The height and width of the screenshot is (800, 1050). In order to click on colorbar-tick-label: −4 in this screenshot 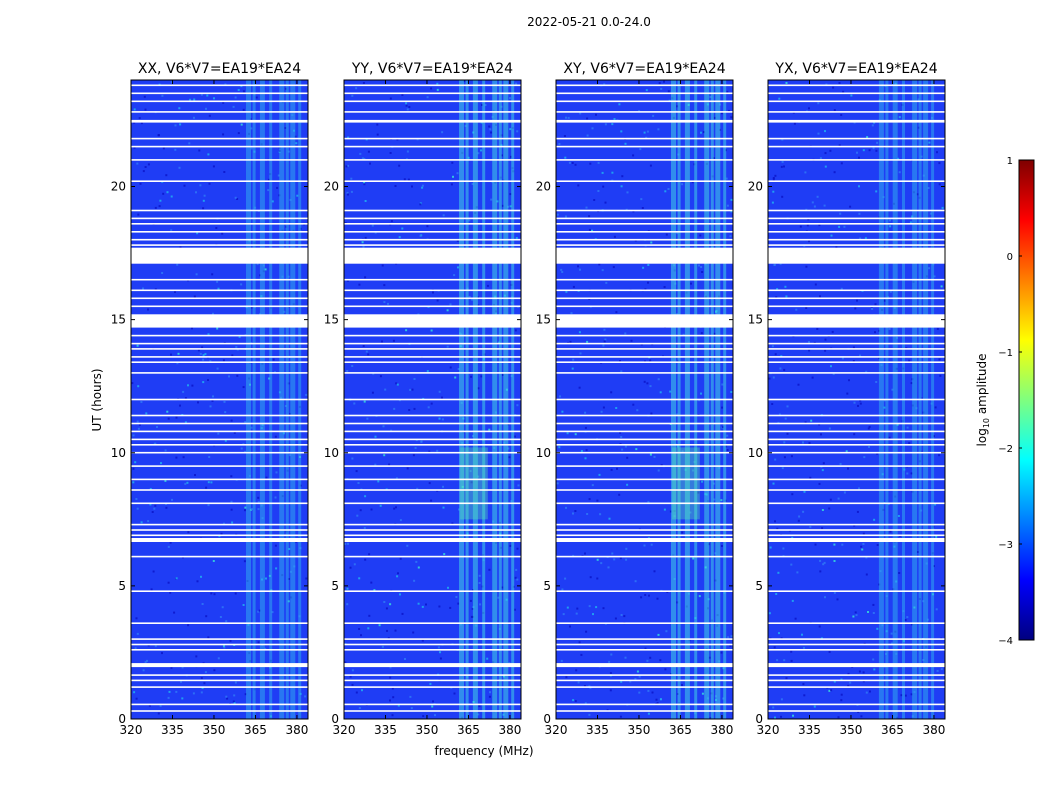, I will do `click(1005, 641)`.